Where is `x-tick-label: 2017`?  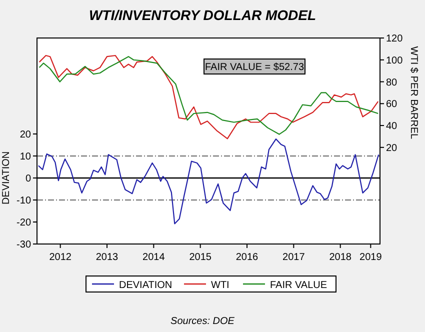
x-tick-label: 2017 is located at coordinates (294, 257).